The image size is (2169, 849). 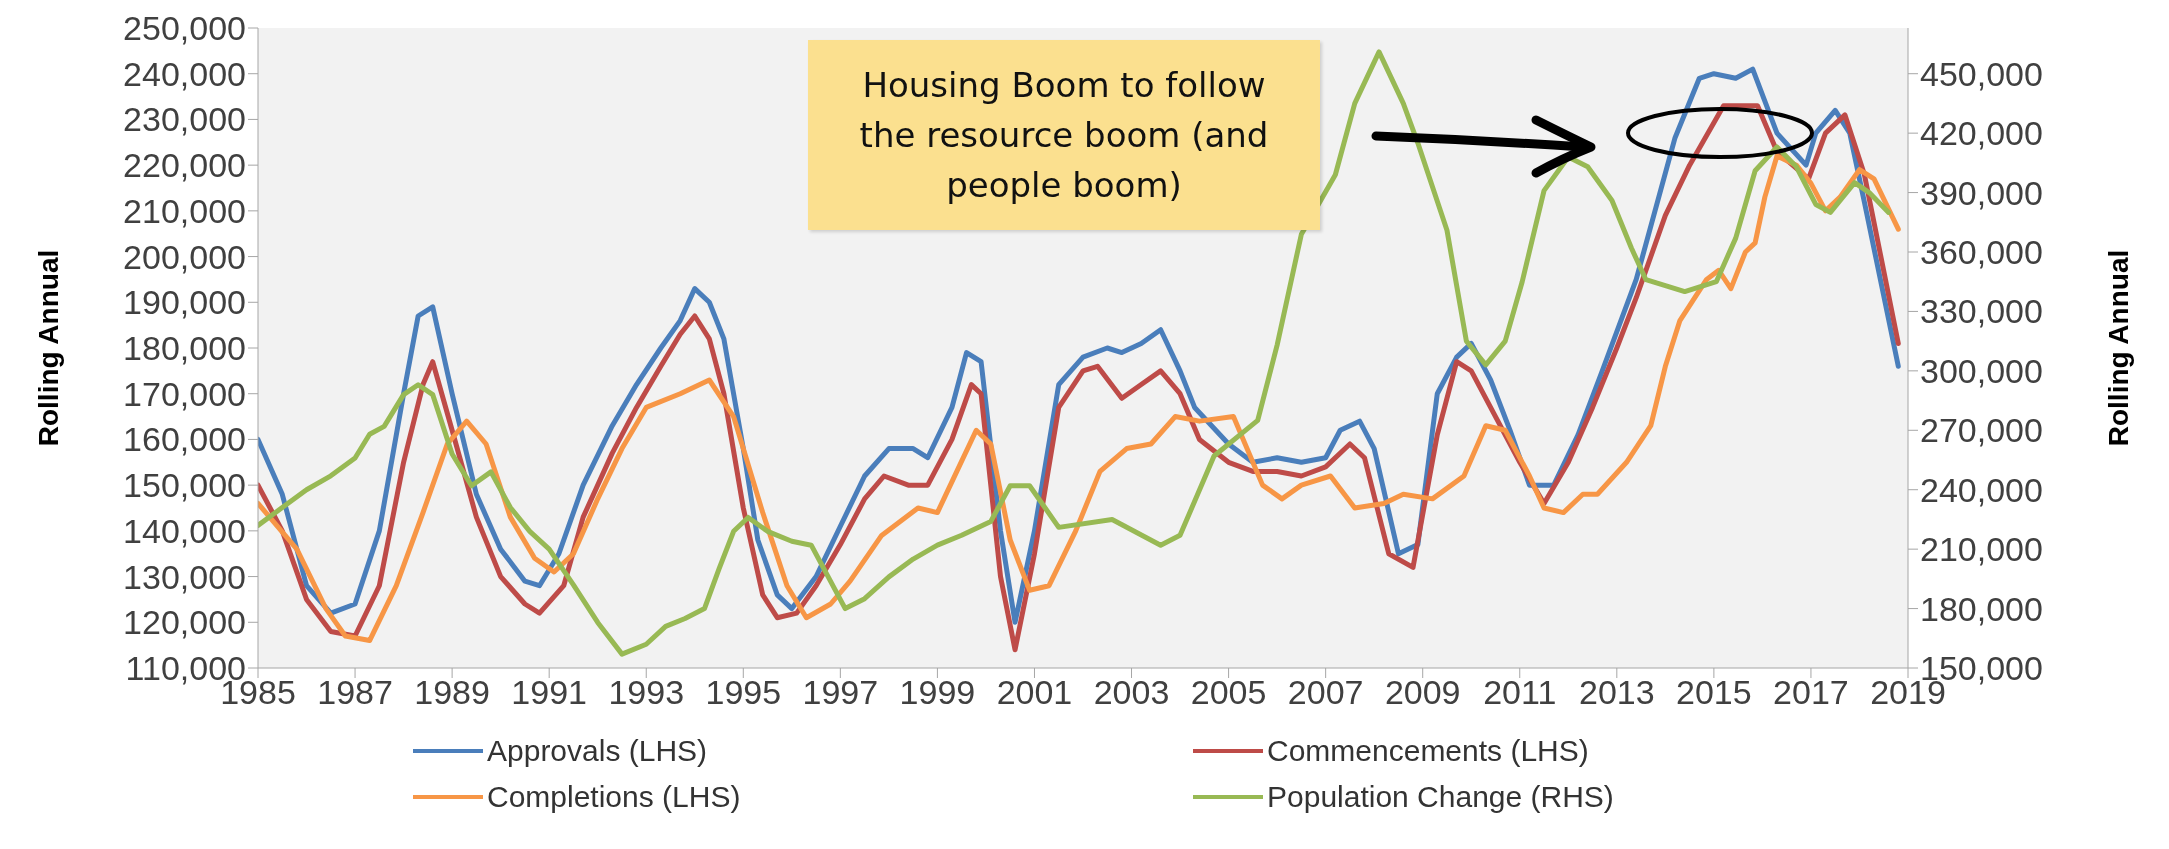 I want to click on y2-tick-label: 210,000, so click(x=1981, y=549).